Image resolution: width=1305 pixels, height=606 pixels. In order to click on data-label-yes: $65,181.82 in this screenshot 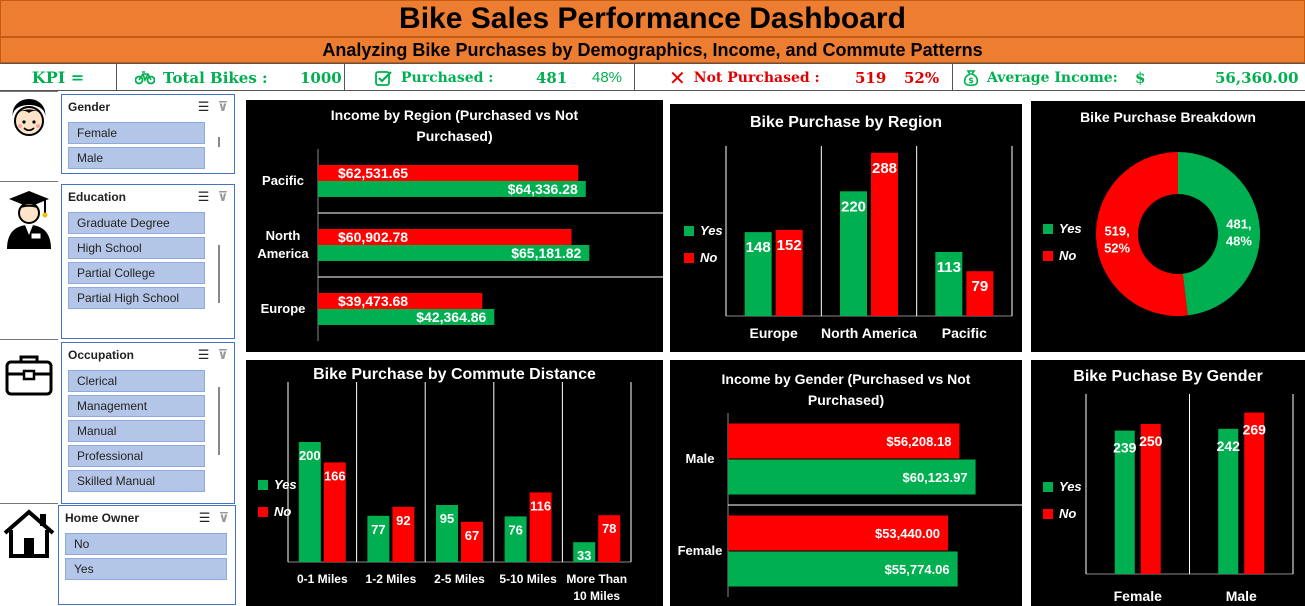, I will do `click(546, 253)`.